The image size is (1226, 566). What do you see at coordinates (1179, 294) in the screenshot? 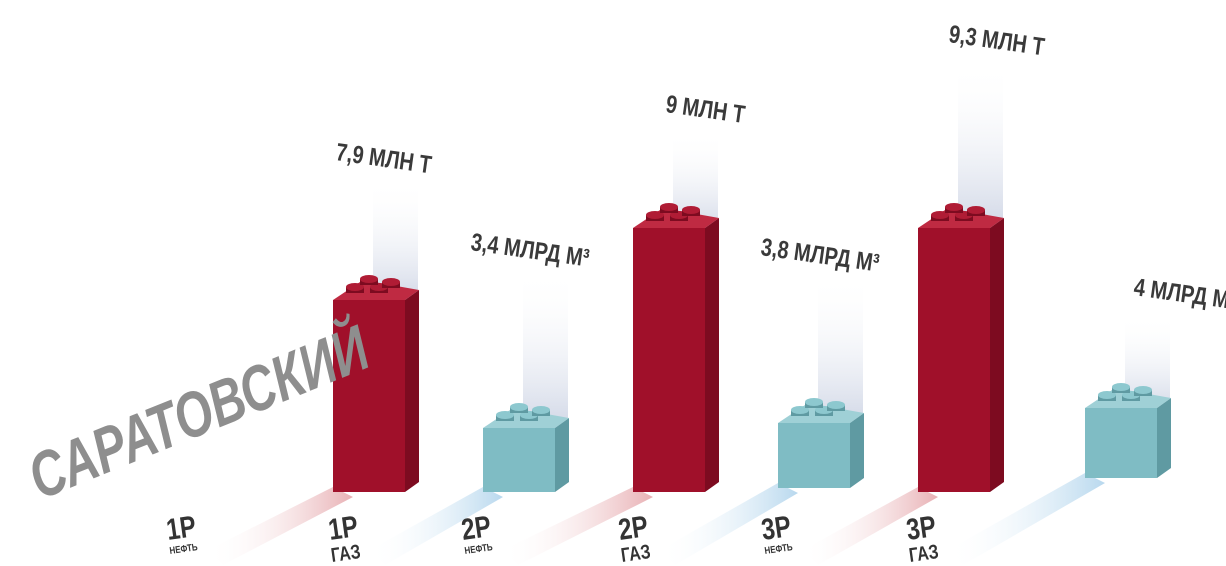
I see `value-label: 4 МЛРД М³` at bounding box center [1179, 294].